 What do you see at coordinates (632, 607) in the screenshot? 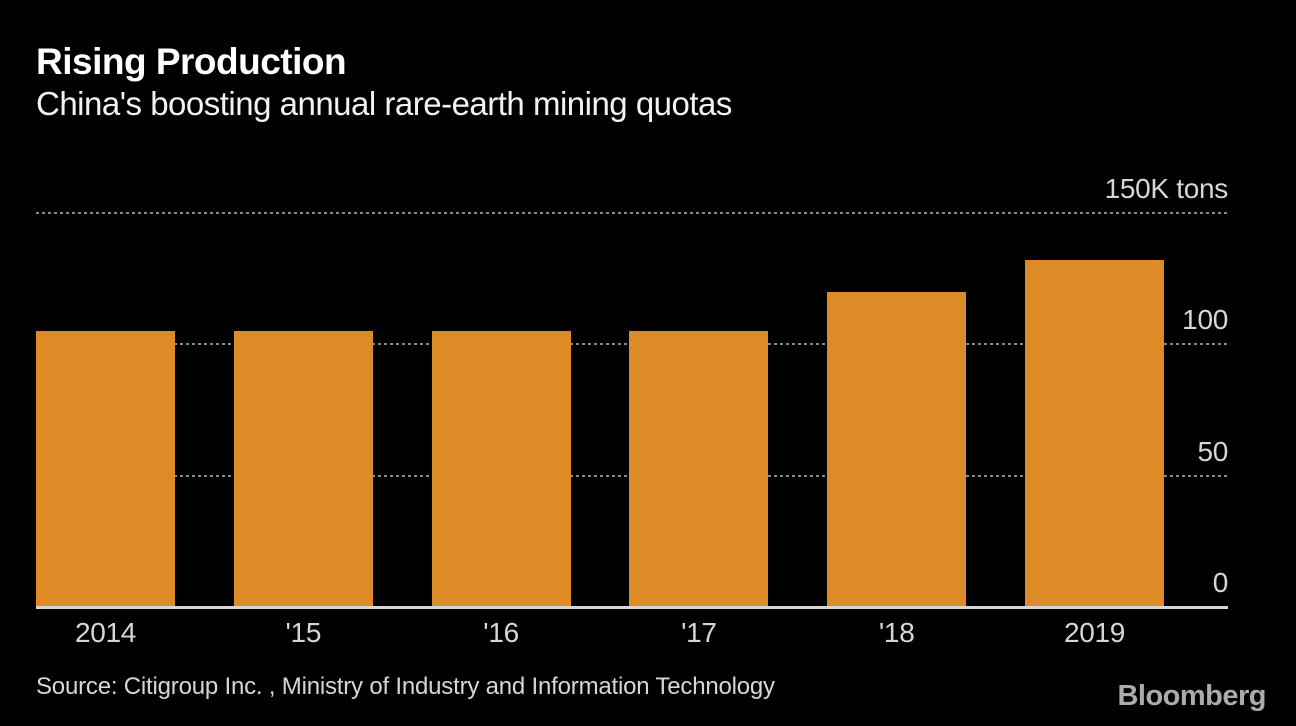
I see `x-axis-baseline` at bounding box center [632, 607].